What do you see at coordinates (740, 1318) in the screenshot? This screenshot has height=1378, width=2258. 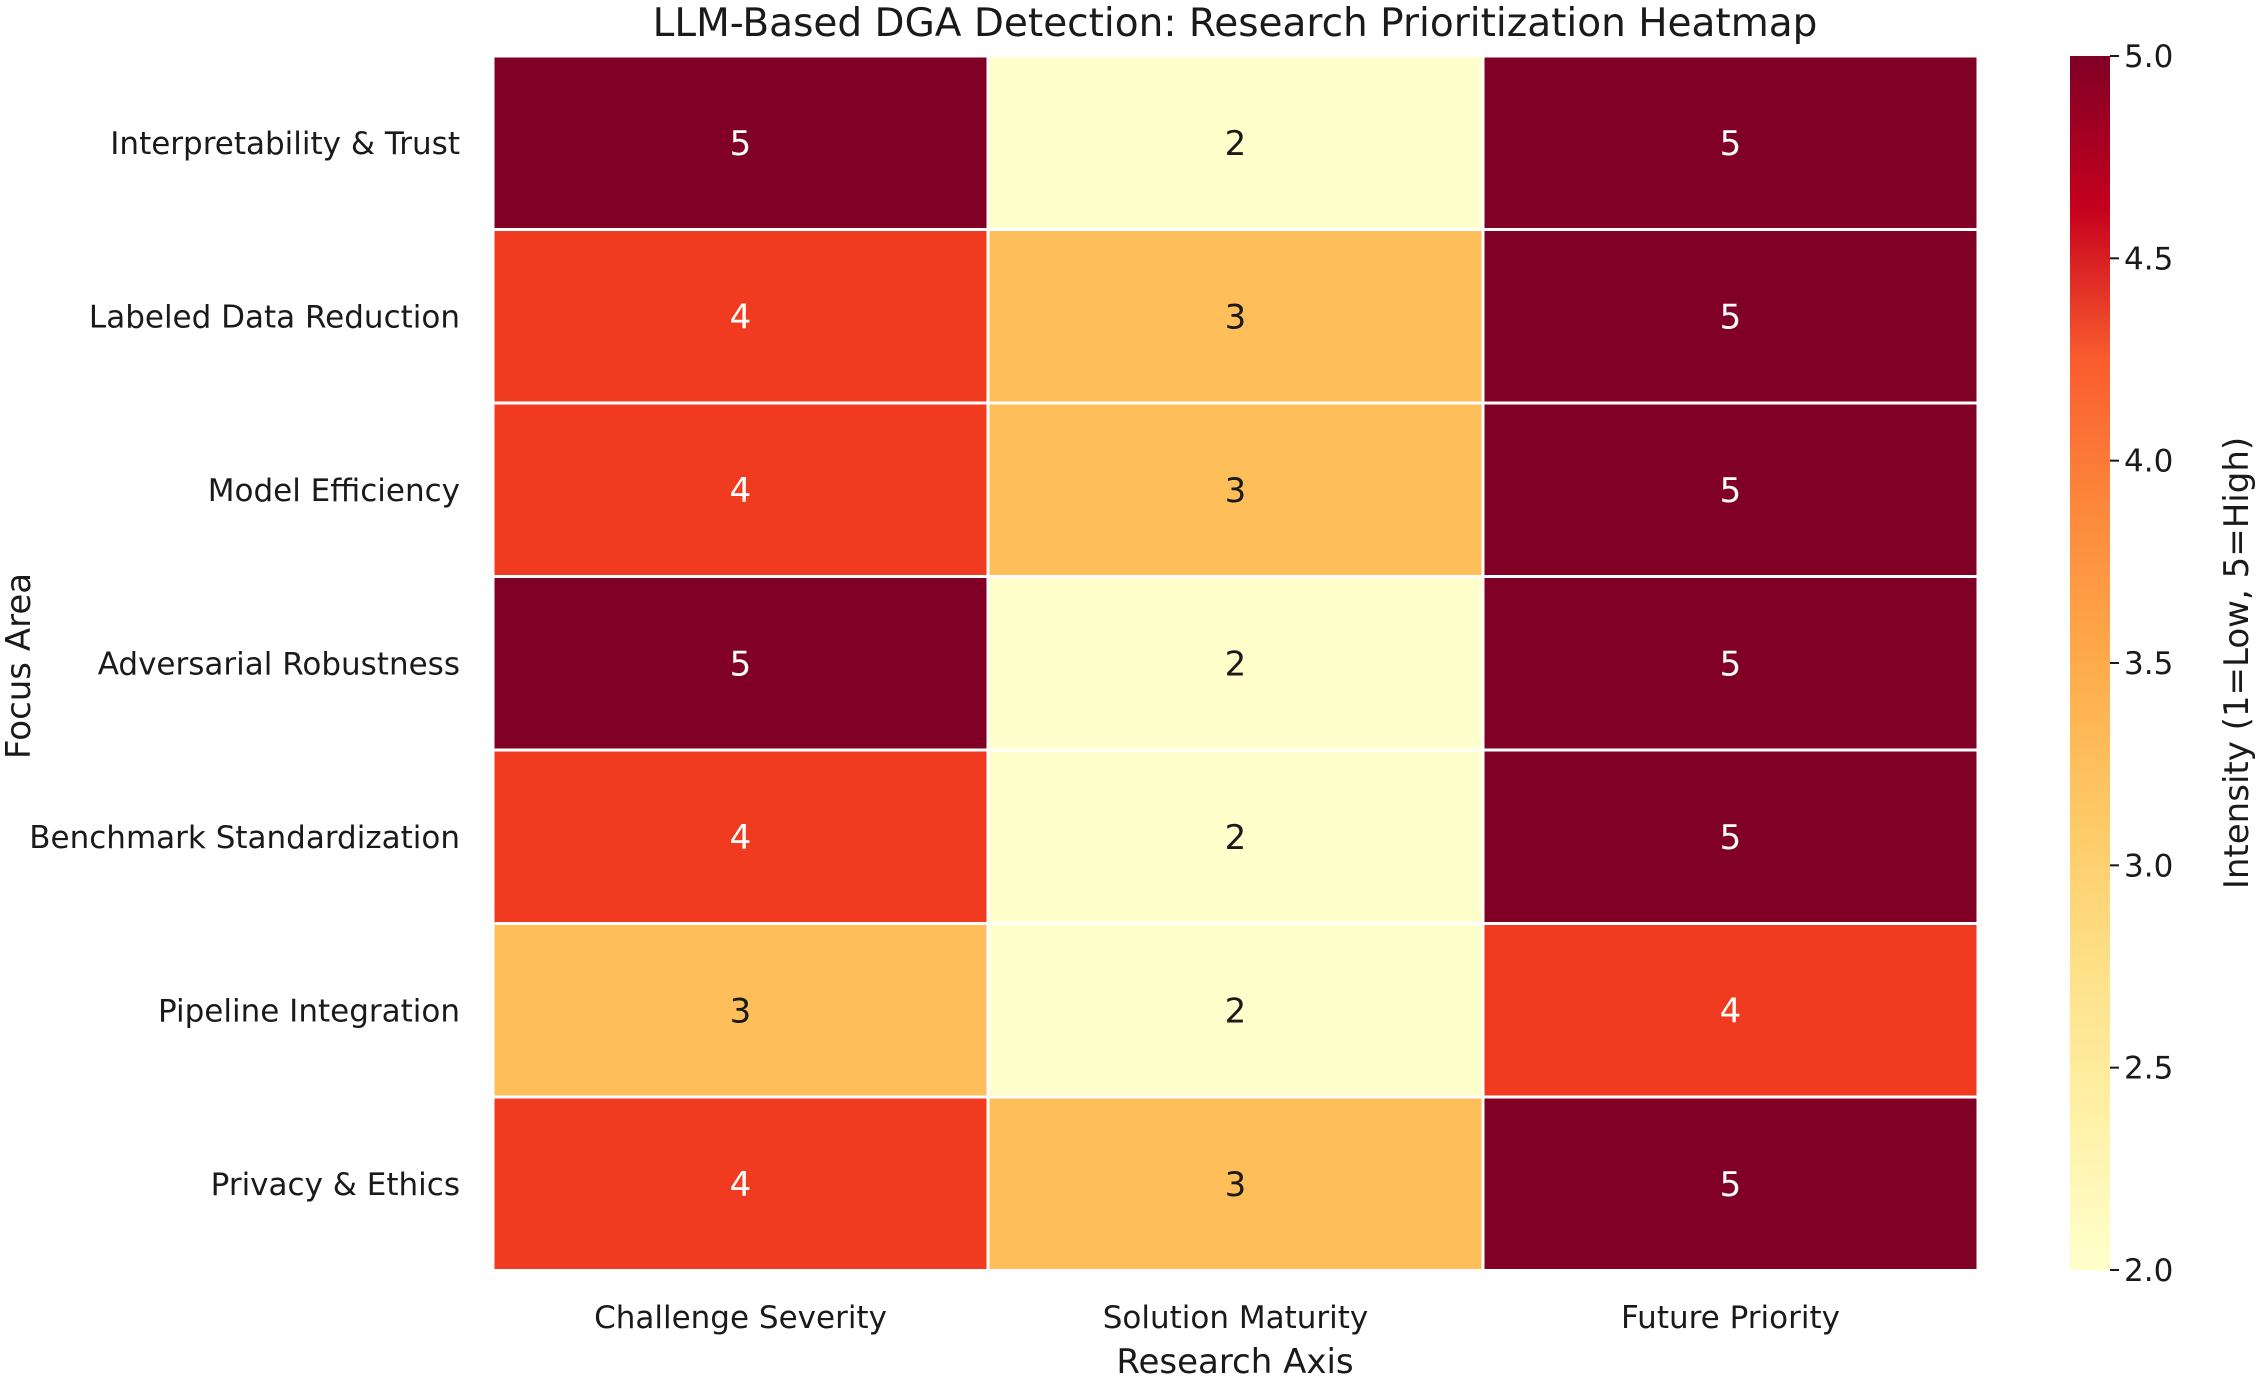 I see `column-label: Challenge Severity` at bounding box center [740, 1318].